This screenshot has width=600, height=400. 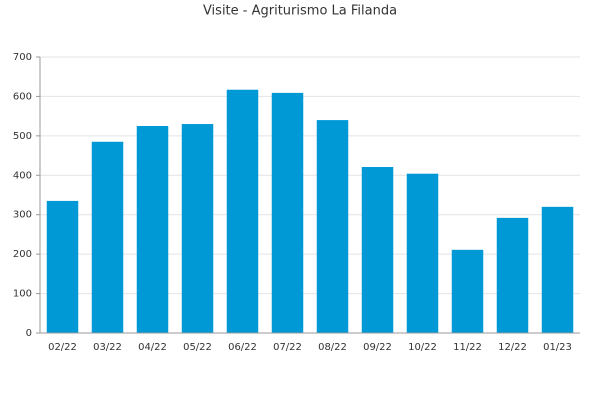 What do you see at coordinates (29, 333) in the screenshot?
I see `y-tick-label: 0` at bounding box center [29, 333].